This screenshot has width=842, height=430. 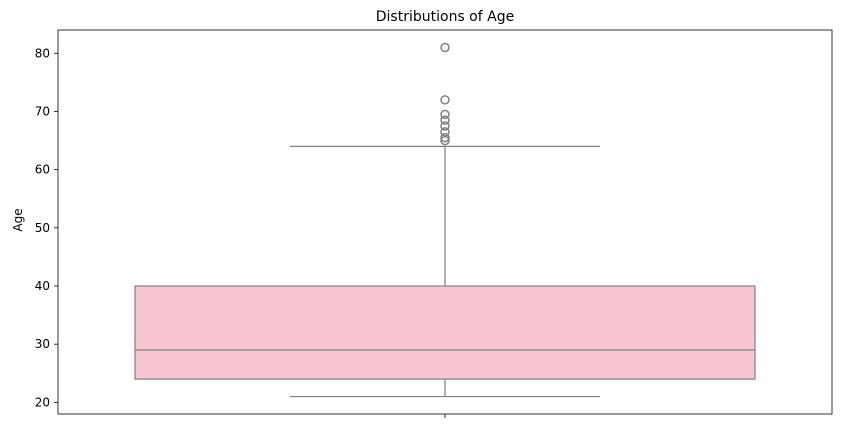 What do you see at coordinates (42, 228) in the screenshot?
I see `y-tick-label: 50` at bounding box center [42, 228].